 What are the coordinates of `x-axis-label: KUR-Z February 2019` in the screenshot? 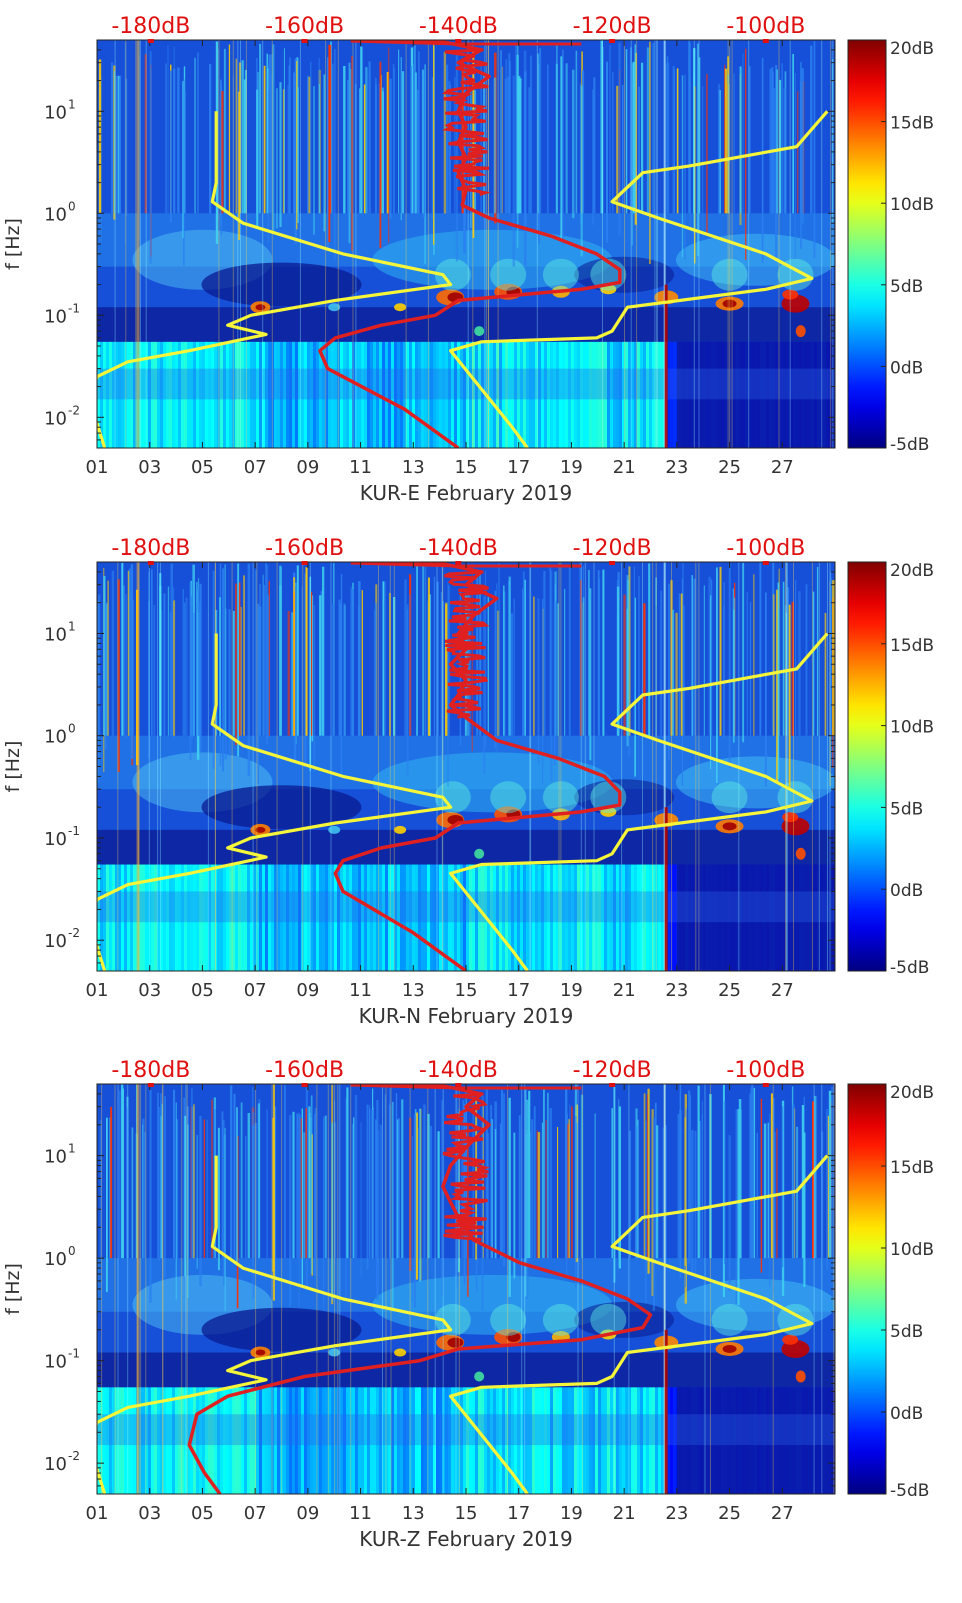 It's located at (465, 1539).